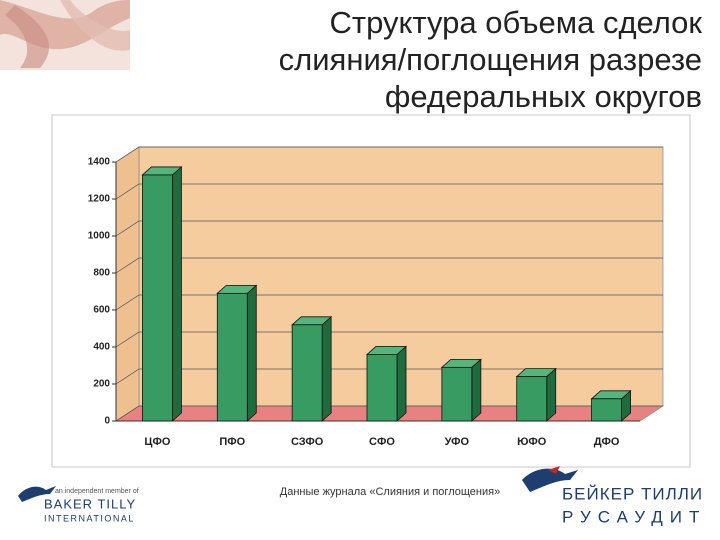 The width and height of the screenshot is (720, 540). What do you see at coordinates (382, 442) in the screenshot?
I see `x-tick-label: СФО` at bounding box center [382, 442].